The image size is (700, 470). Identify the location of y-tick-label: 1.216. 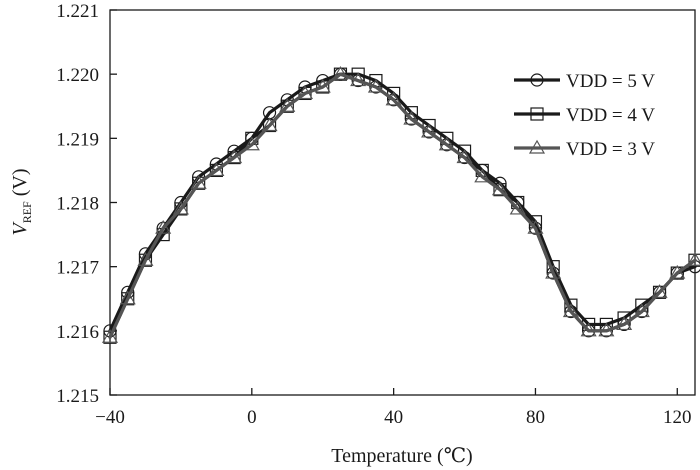
(77, 332).